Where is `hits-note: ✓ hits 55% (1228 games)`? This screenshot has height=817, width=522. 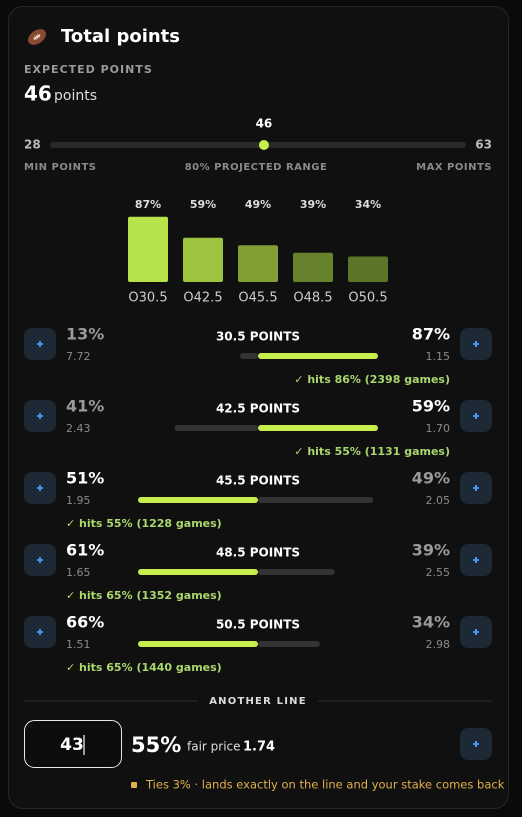
hits-note: ✓ hits 55% (1228 games) is located at coordinates (144, 523).